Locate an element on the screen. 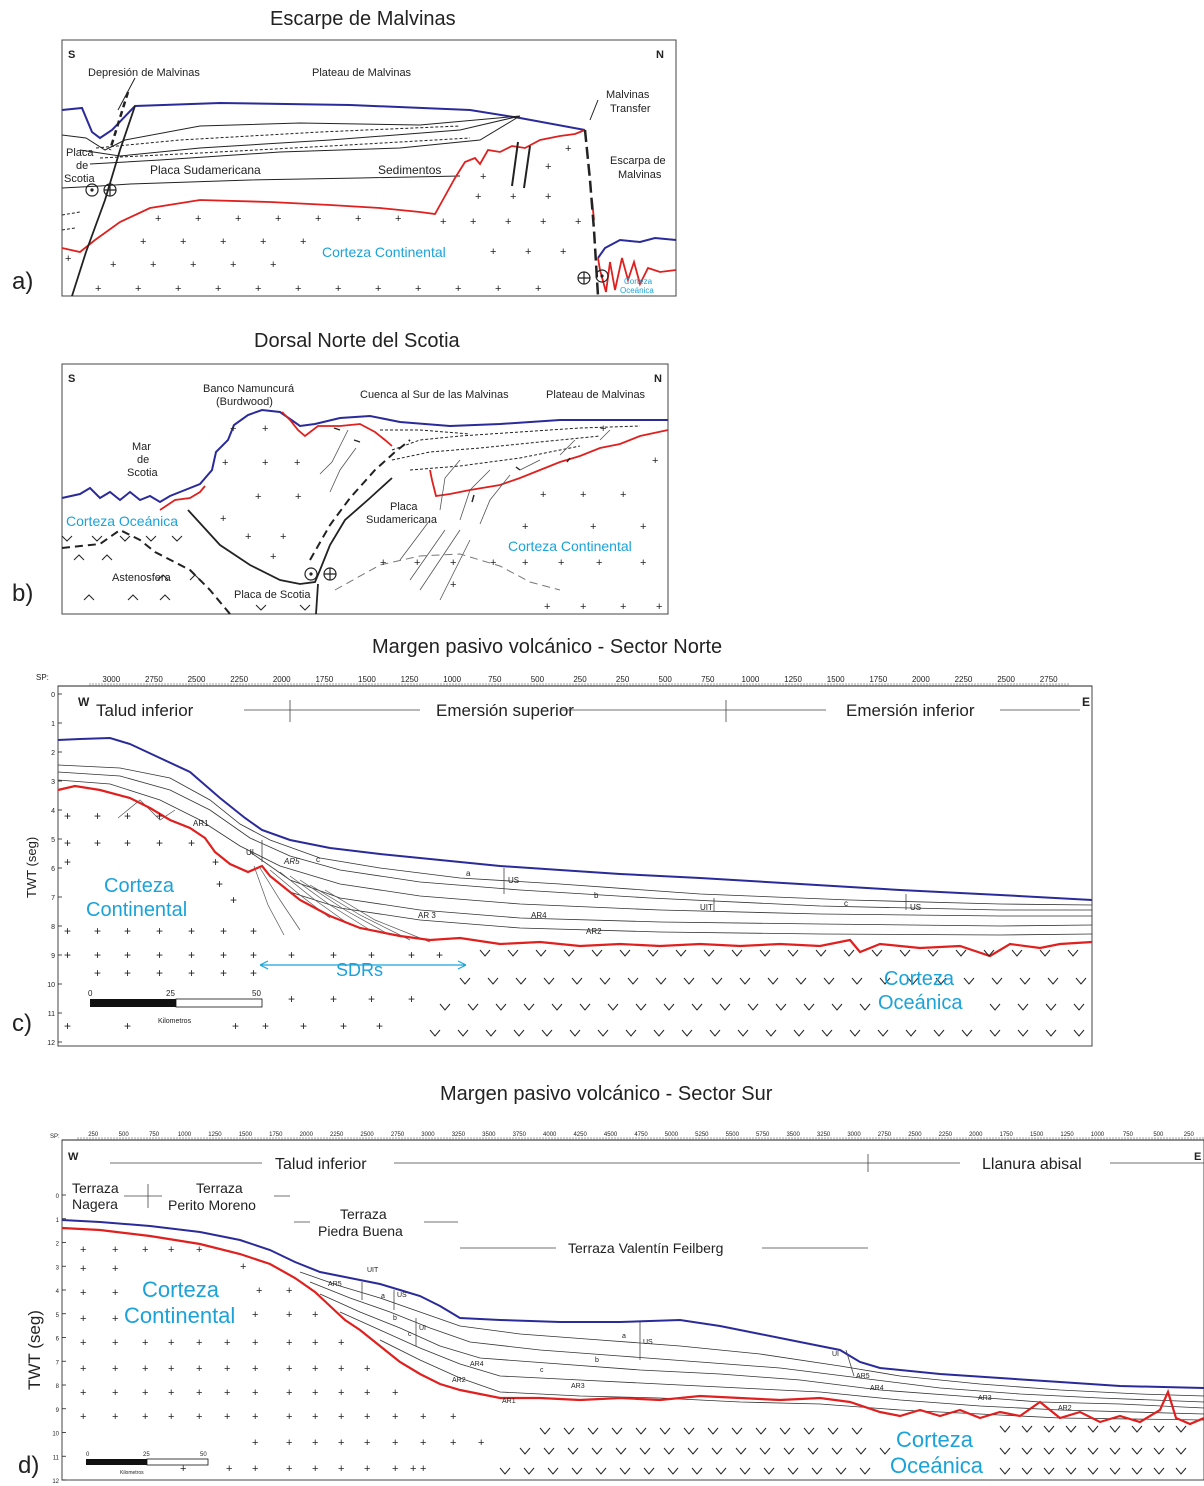 This screenshot has height=1486, width=1204. panel-b-label-astenosfera: Astenosfera is located at coordinates (142, 578).